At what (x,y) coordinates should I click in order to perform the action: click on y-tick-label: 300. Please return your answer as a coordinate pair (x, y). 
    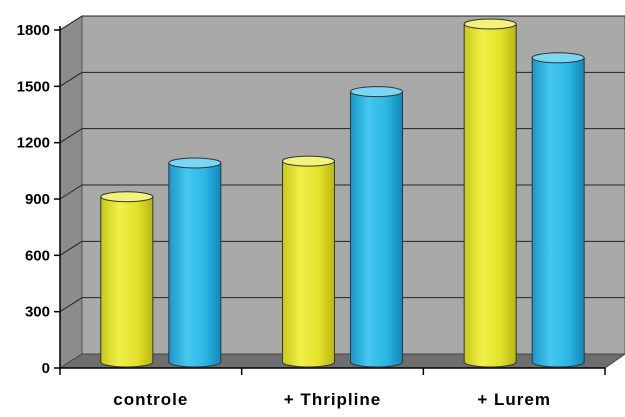
    Looking at the image, I should click on (37, 312).